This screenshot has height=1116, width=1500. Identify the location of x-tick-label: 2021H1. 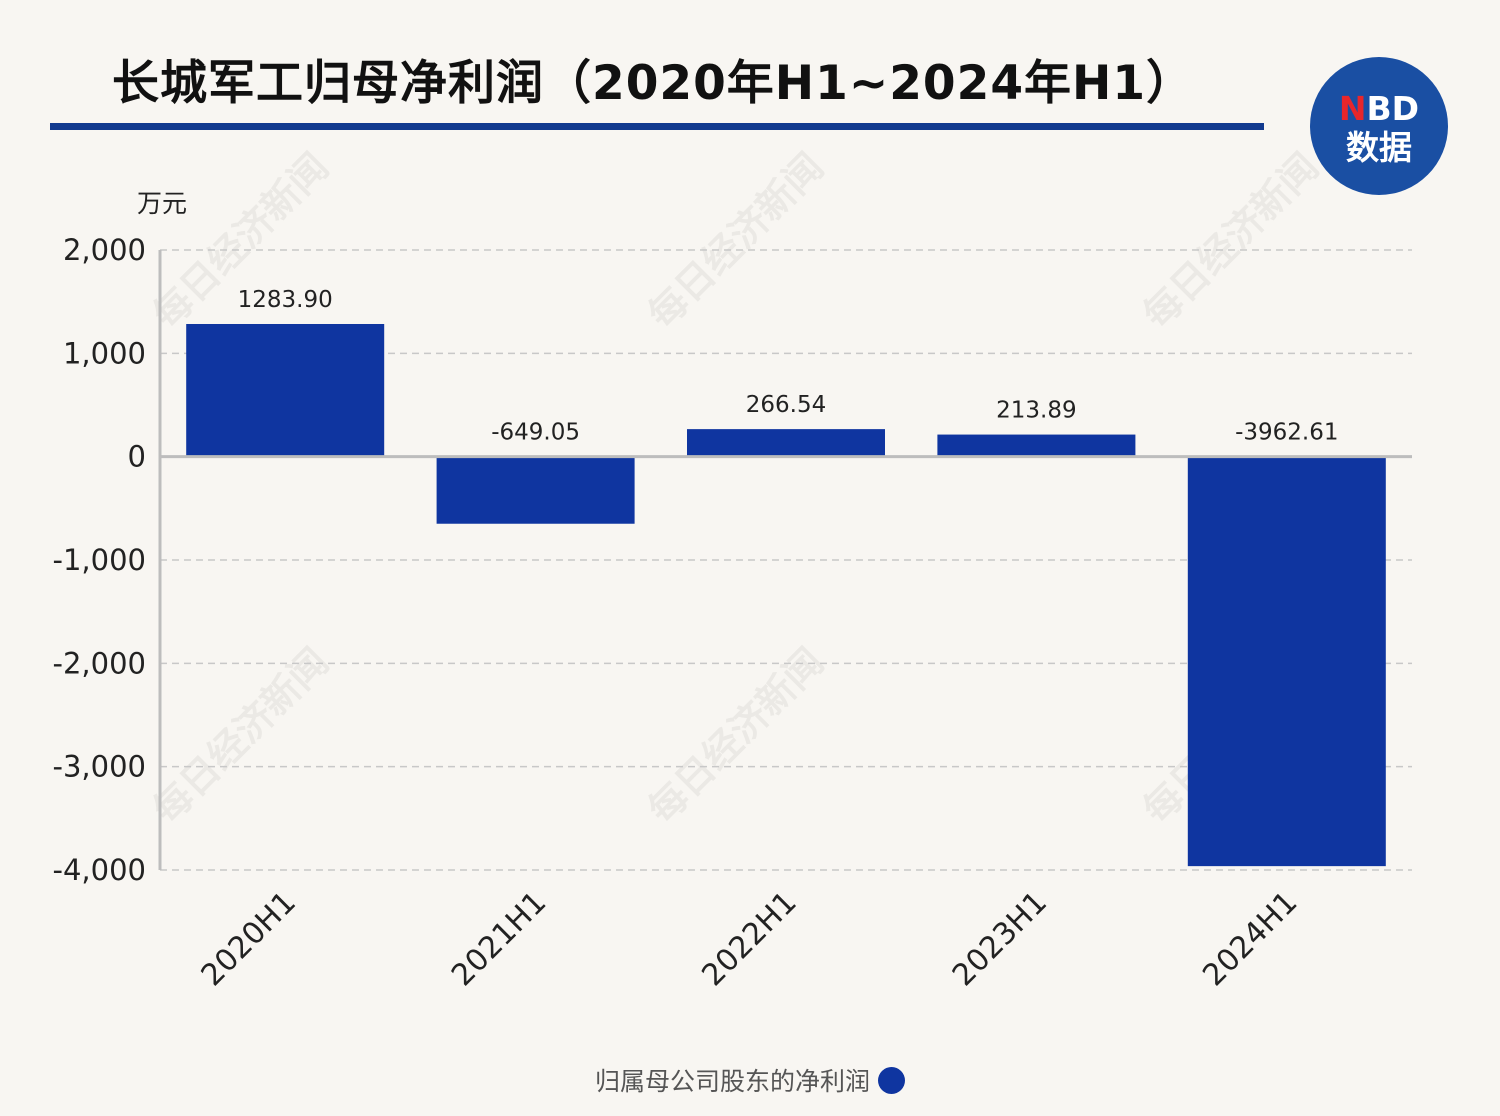
(499, 939).